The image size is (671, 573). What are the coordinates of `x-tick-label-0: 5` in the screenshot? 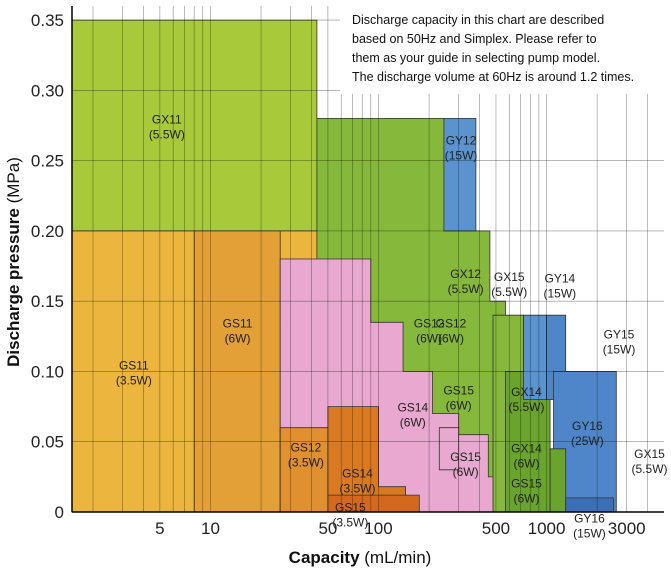 It's located at (159, 528).